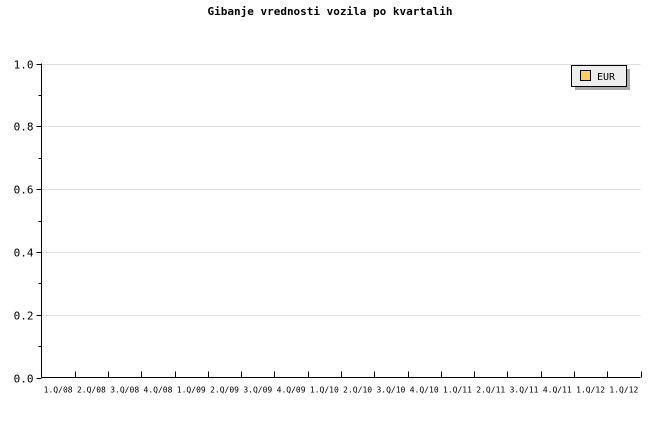 This screenshot has height=444, width=660. Describe the element at coordinates (24, 253) in the screenshot. I see `y-tick-label: 0.4` at that location.